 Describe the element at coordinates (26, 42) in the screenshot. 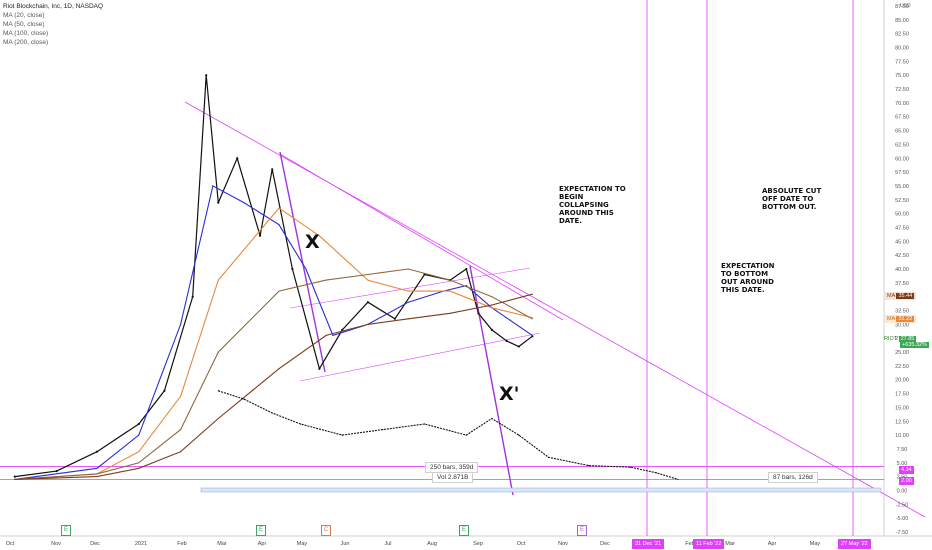

I see `ma200-legend: MA (200, close)` at that location.